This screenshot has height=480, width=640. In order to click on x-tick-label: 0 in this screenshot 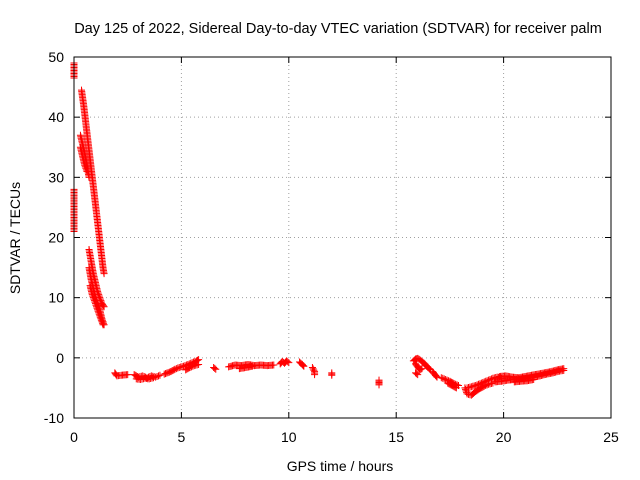, I will do `click(74, 437)`.